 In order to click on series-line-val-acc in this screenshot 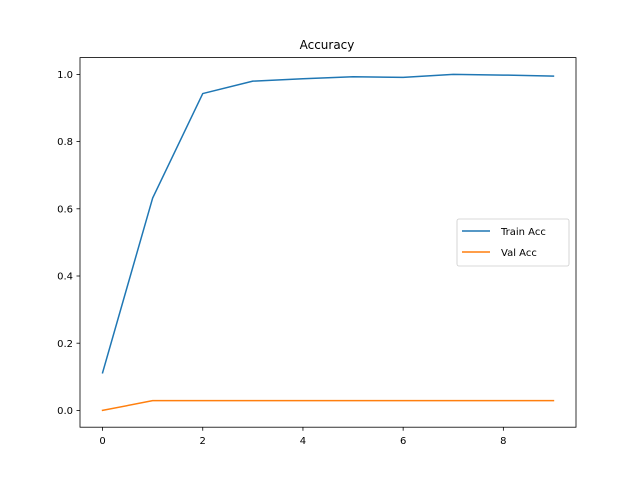, I will do `click(328, 406)`.